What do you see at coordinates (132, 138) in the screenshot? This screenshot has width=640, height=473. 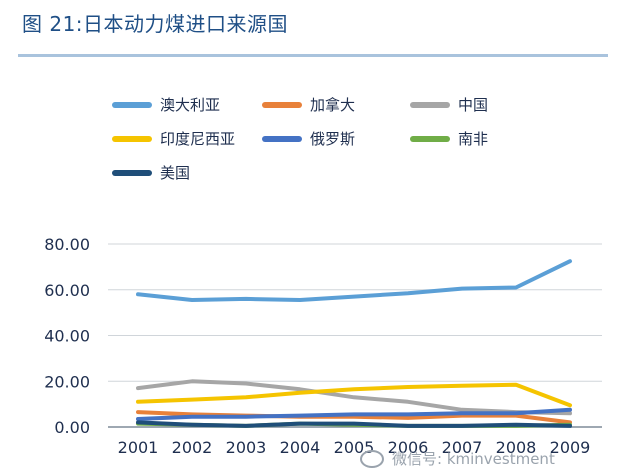 I see `legend-swatch-indonesia` at bounding box center [132, 138].